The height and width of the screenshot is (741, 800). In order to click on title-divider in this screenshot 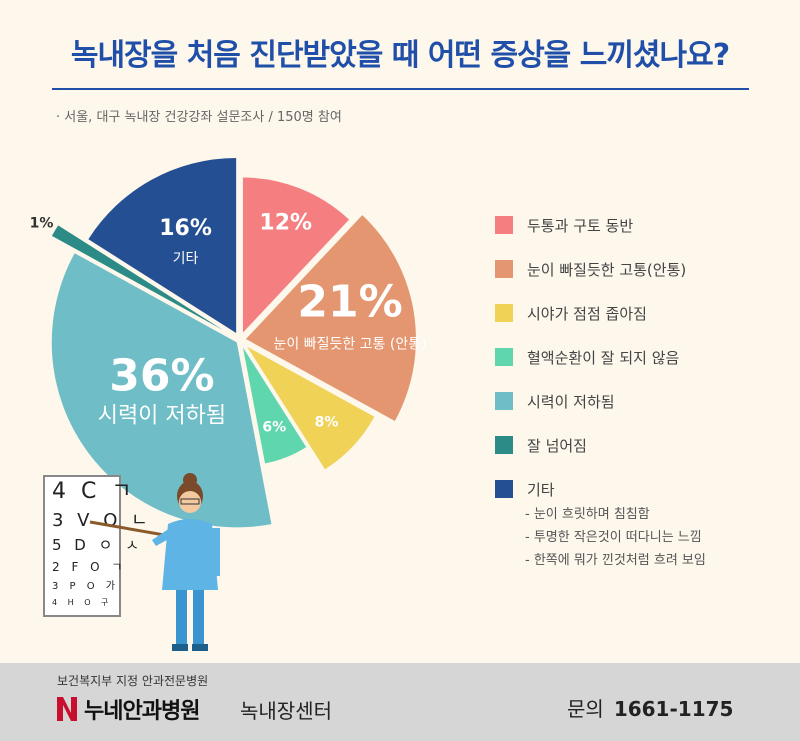, I will do `click(400, 89)`.